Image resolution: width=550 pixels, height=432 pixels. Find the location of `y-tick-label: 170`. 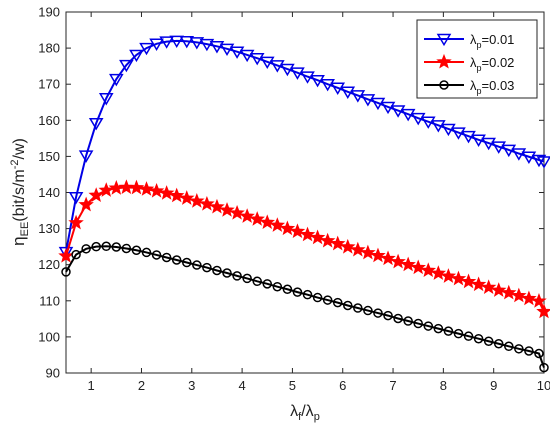

y-tick-label: 170 is located at coordinates (49, 84).